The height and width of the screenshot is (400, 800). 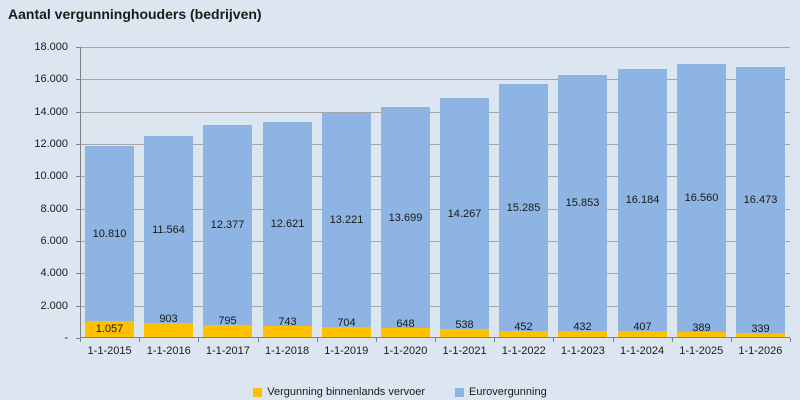 I want to click on x-axis-label: 1-1-2016, so click(x=168, y=351).